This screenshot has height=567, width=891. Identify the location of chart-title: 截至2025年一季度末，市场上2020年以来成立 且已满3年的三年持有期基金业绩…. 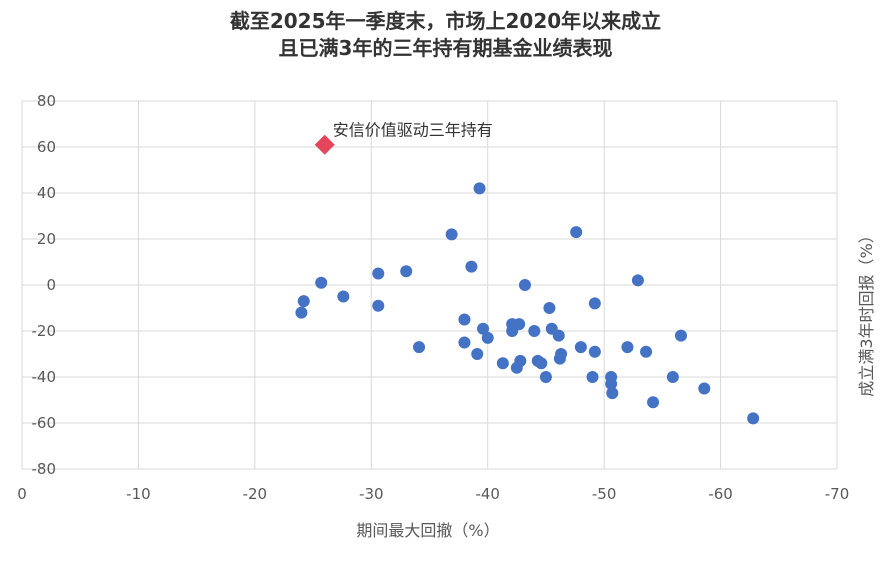
(445, 35).